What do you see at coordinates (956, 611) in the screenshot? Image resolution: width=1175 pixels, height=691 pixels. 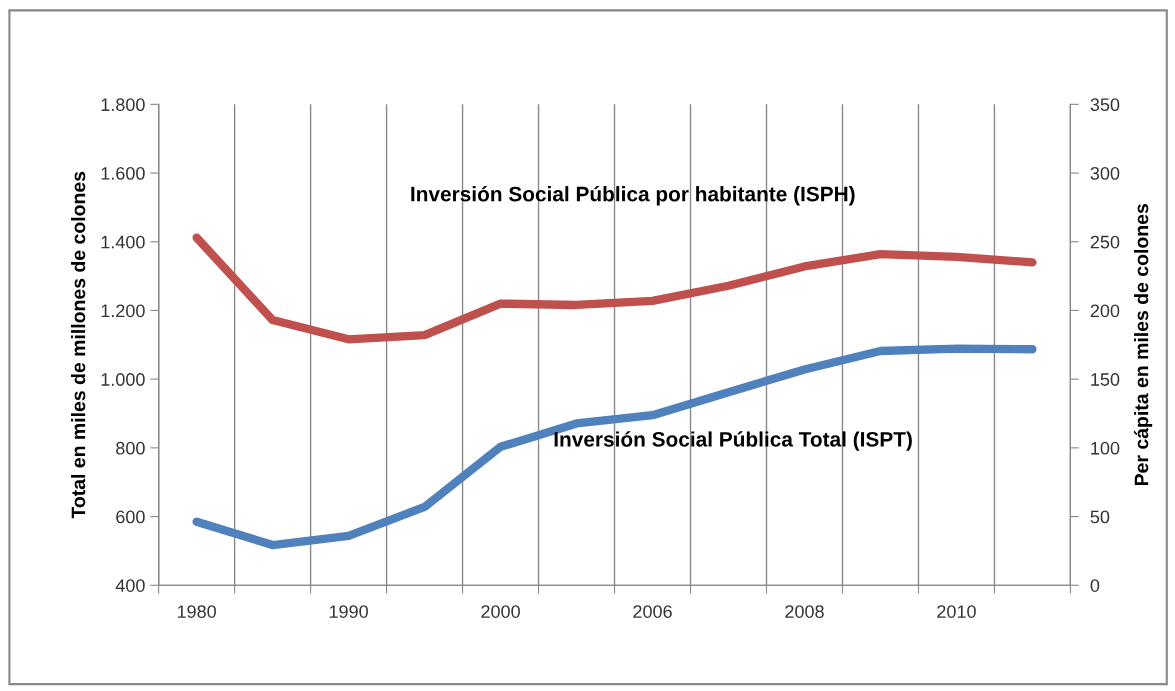 I see `x-tick-label: 2010` at bounding box center [956, 611].